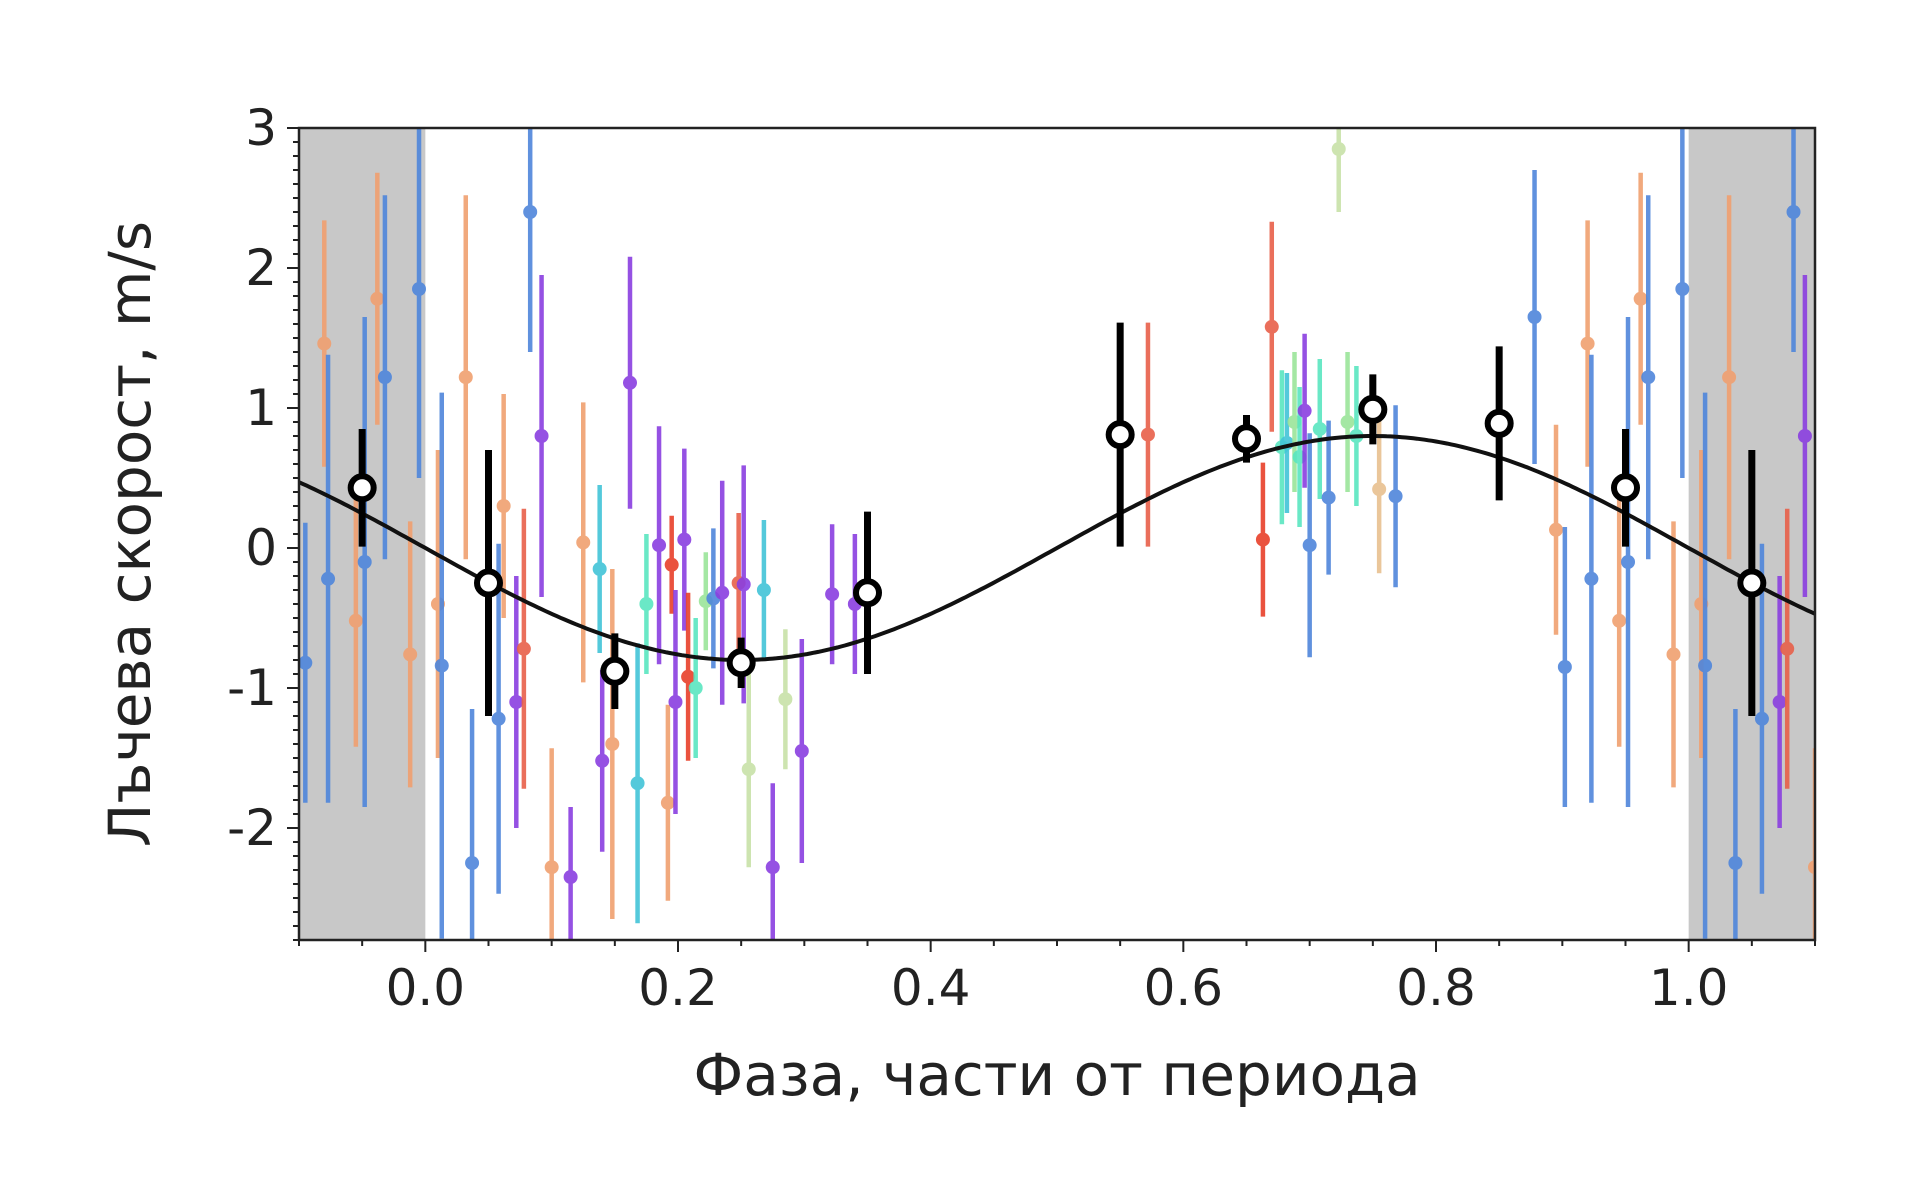 The image size is (1921, 1186). Describe the element at coordinates (931, 988) in the screenshot. I see `x-tick-label: 0.4` at that location.